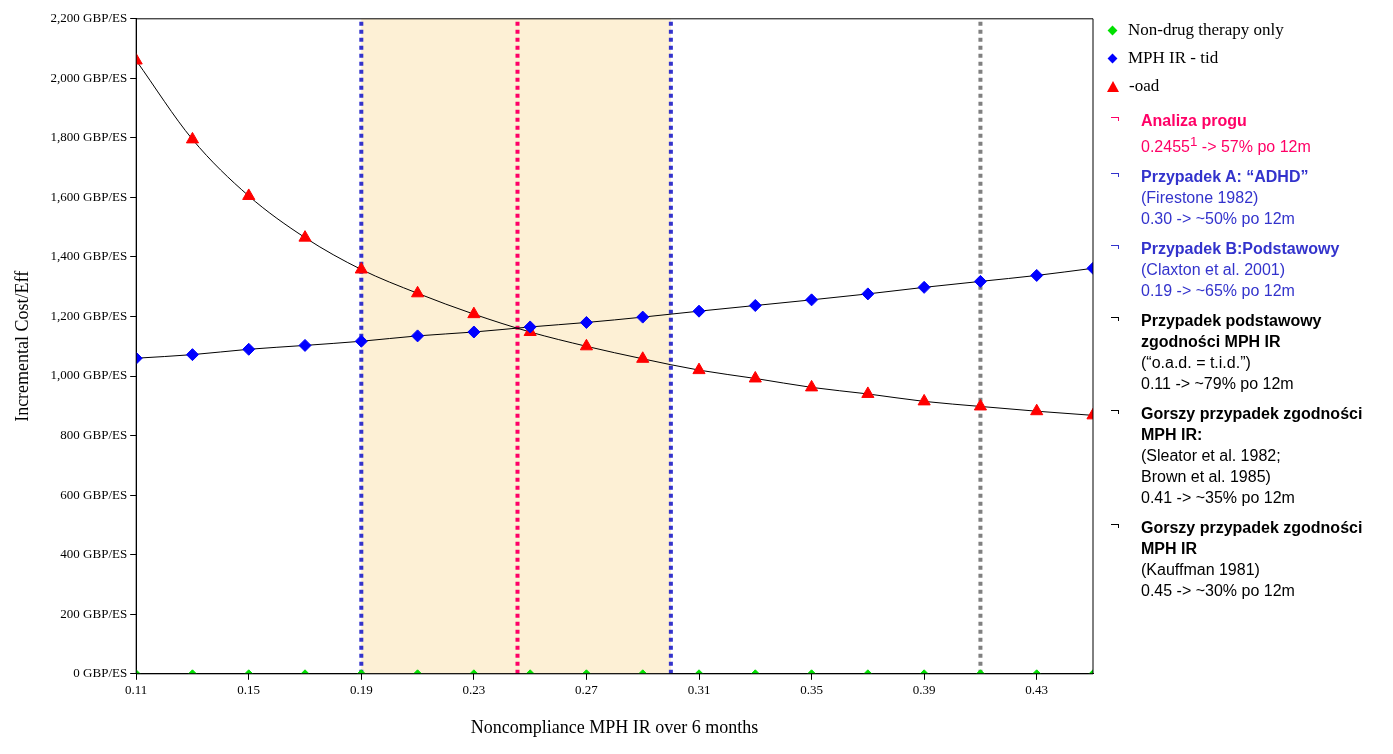  Describe the element at coordinates (249, 690) in the screenshot. I see `x-tick-label: 0.15` at that location.